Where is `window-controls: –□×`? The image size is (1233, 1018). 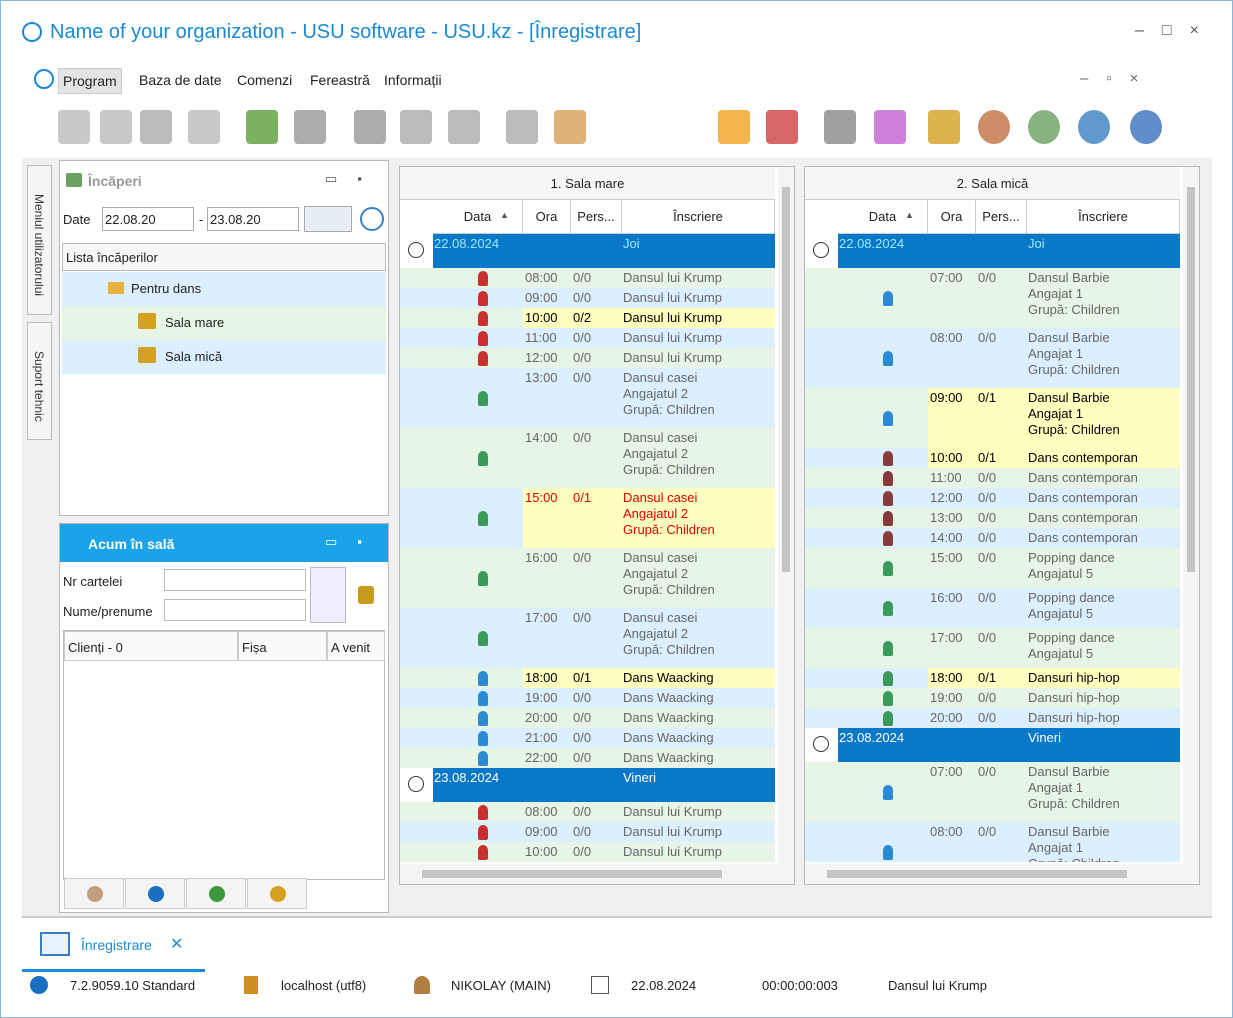
window-controls: –□× is located at coordinates (1176, 30).